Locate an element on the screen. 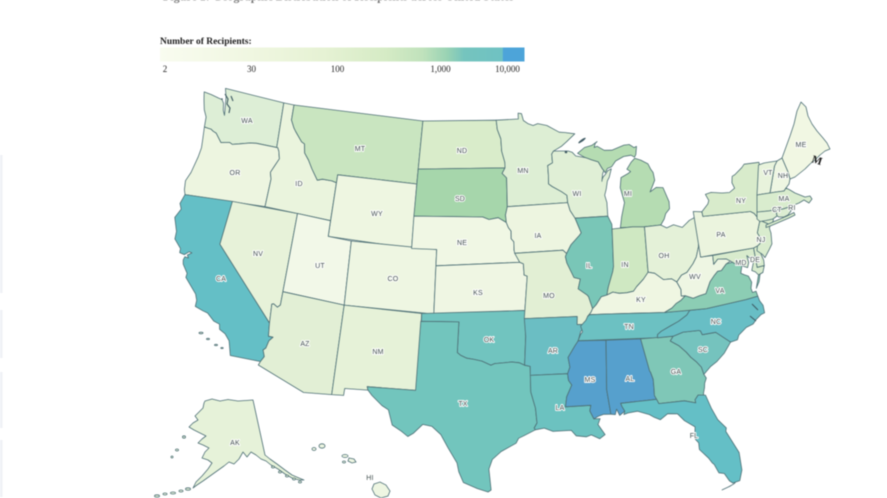 The width and height of the screenshot is (887, 498). svg-text: IN is located at coordinates (624, 265).